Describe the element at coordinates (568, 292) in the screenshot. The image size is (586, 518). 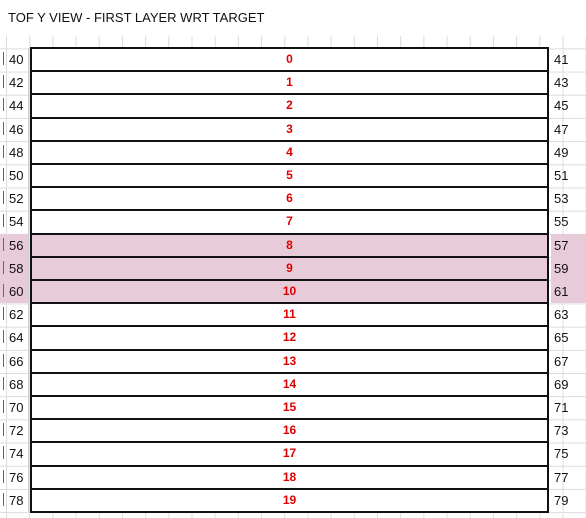
I see `right-channel-cell: 61` at that location.